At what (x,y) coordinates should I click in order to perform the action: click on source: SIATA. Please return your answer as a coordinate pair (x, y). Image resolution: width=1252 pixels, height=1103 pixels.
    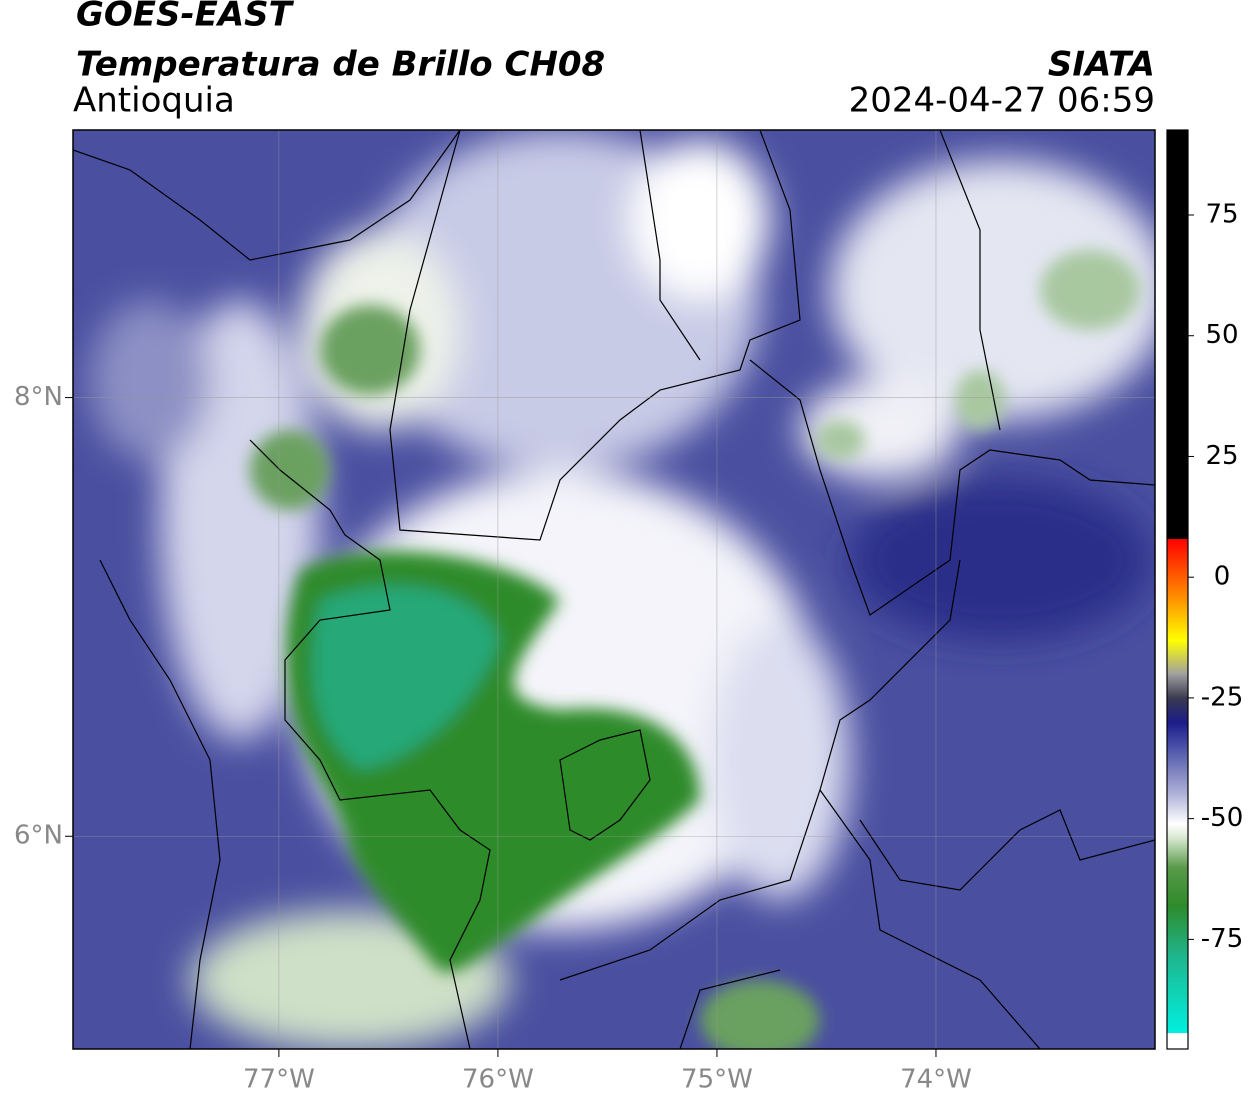
    Looking at the image, I should click on (1101, 65).